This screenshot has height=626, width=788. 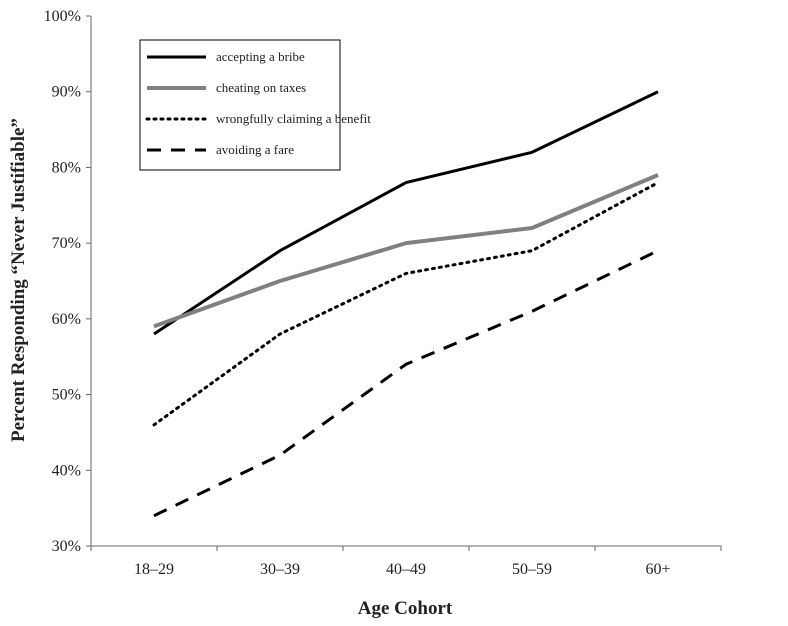 I want to click on y-axis-ticks: 30% 40% 50% 60% 70% 80% 90% 100%, so click(x=67, y=281).